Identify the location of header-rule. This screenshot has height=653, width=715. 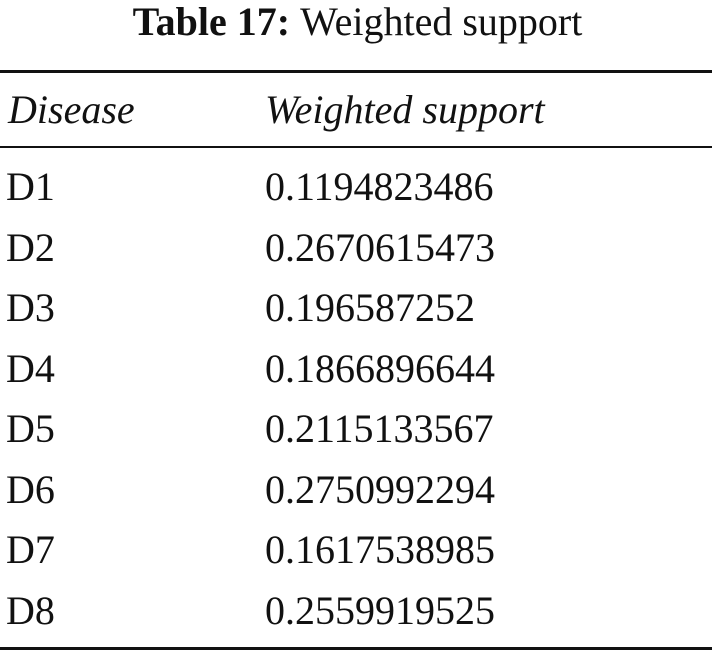
(356, 147).